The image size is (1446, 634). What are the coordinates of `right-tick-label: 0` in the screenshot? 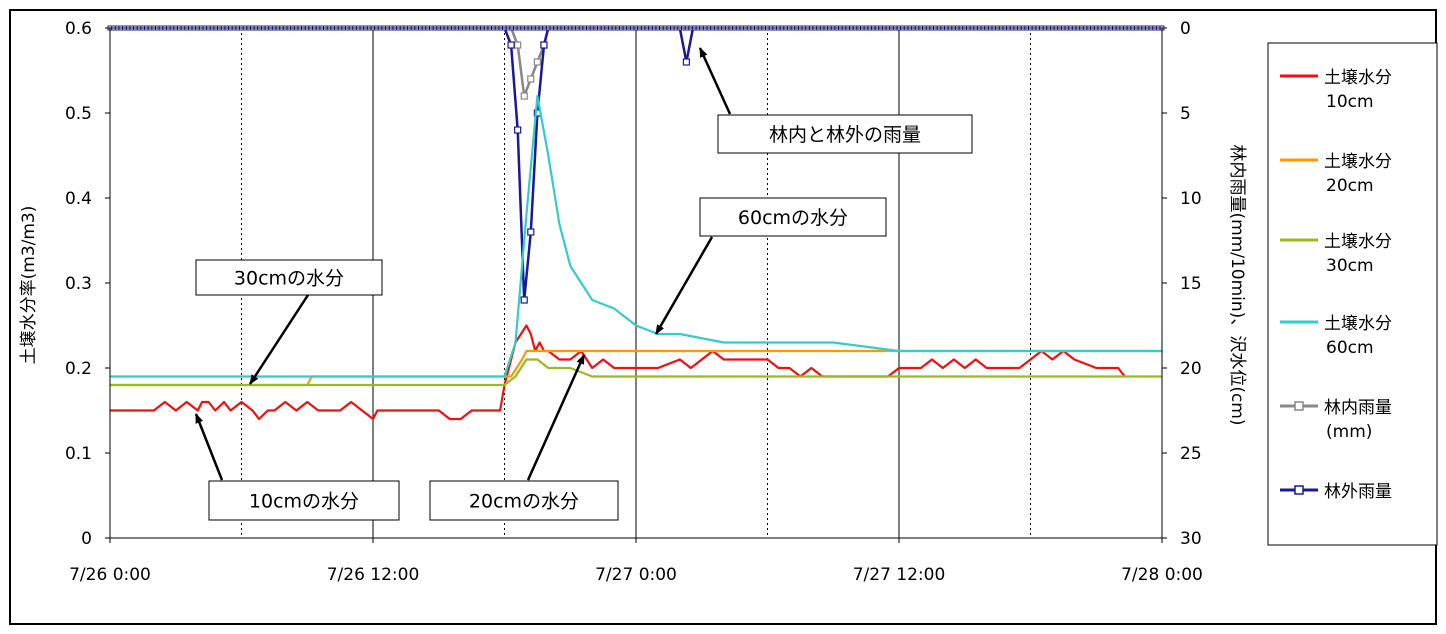 It's located at (1185, 29).